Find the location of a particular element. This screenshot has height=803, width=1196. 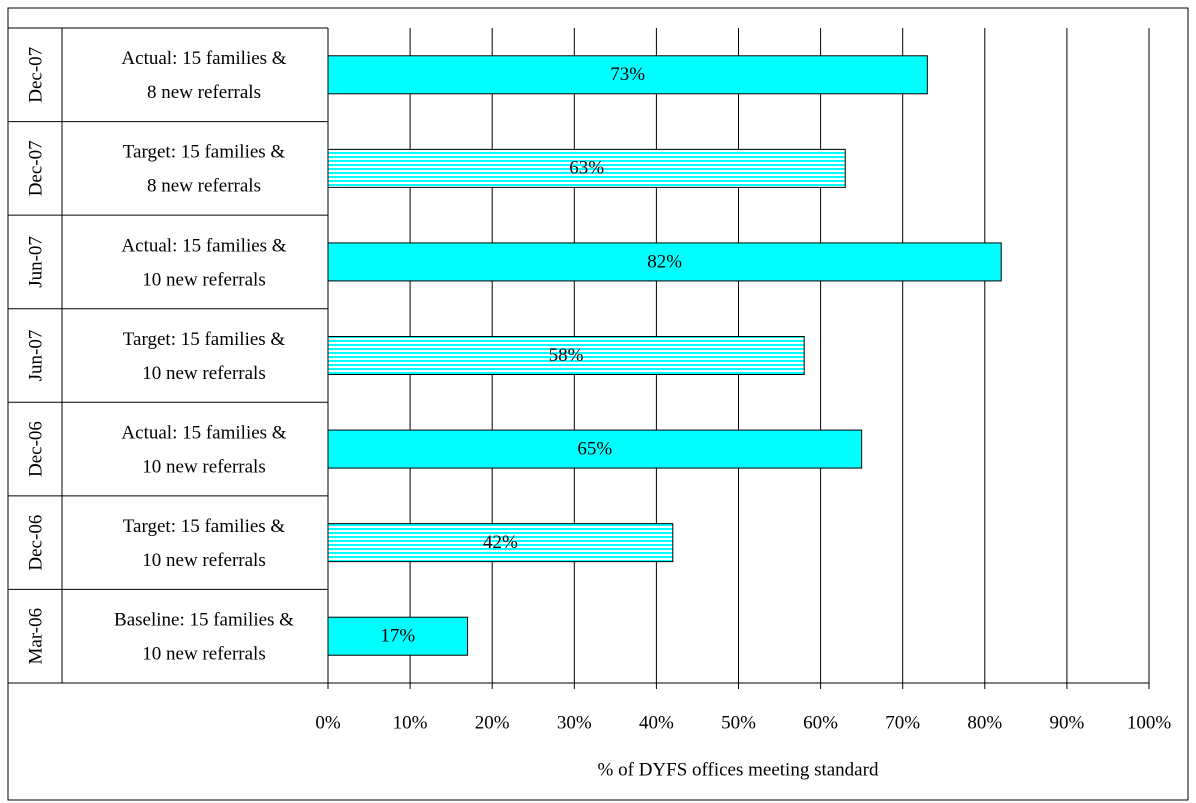

value-label: 17% is located at coordinates (397, 636).